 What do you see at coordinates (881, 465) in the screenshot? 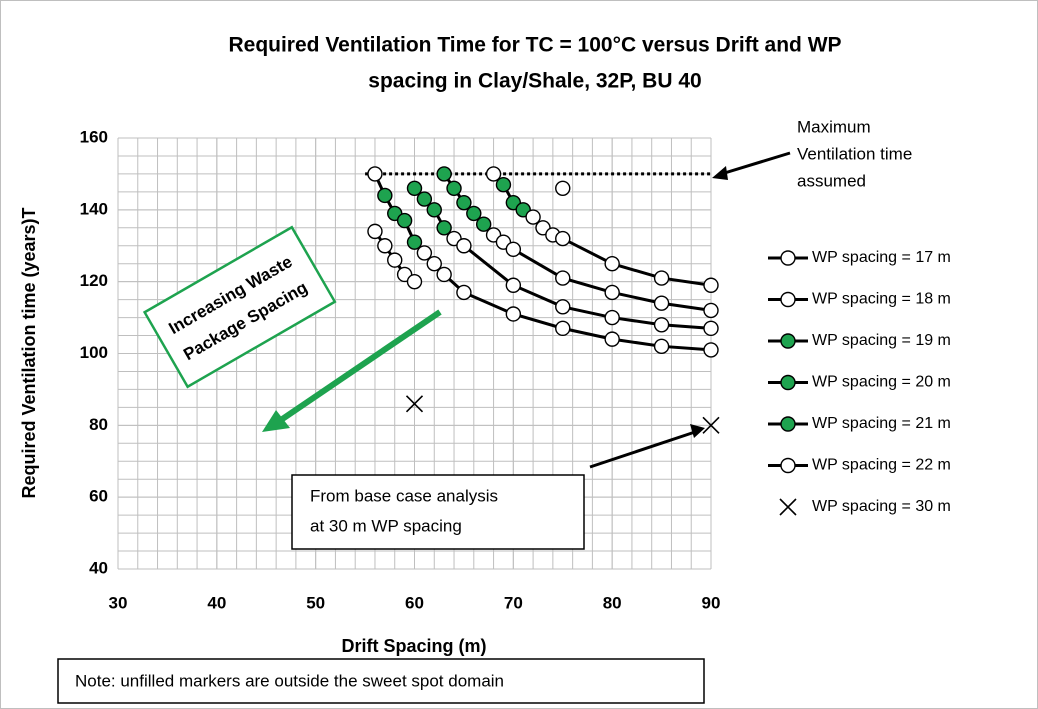
I see `legend-label: WP spacing = 22 m` at bounding box center [881, 465].